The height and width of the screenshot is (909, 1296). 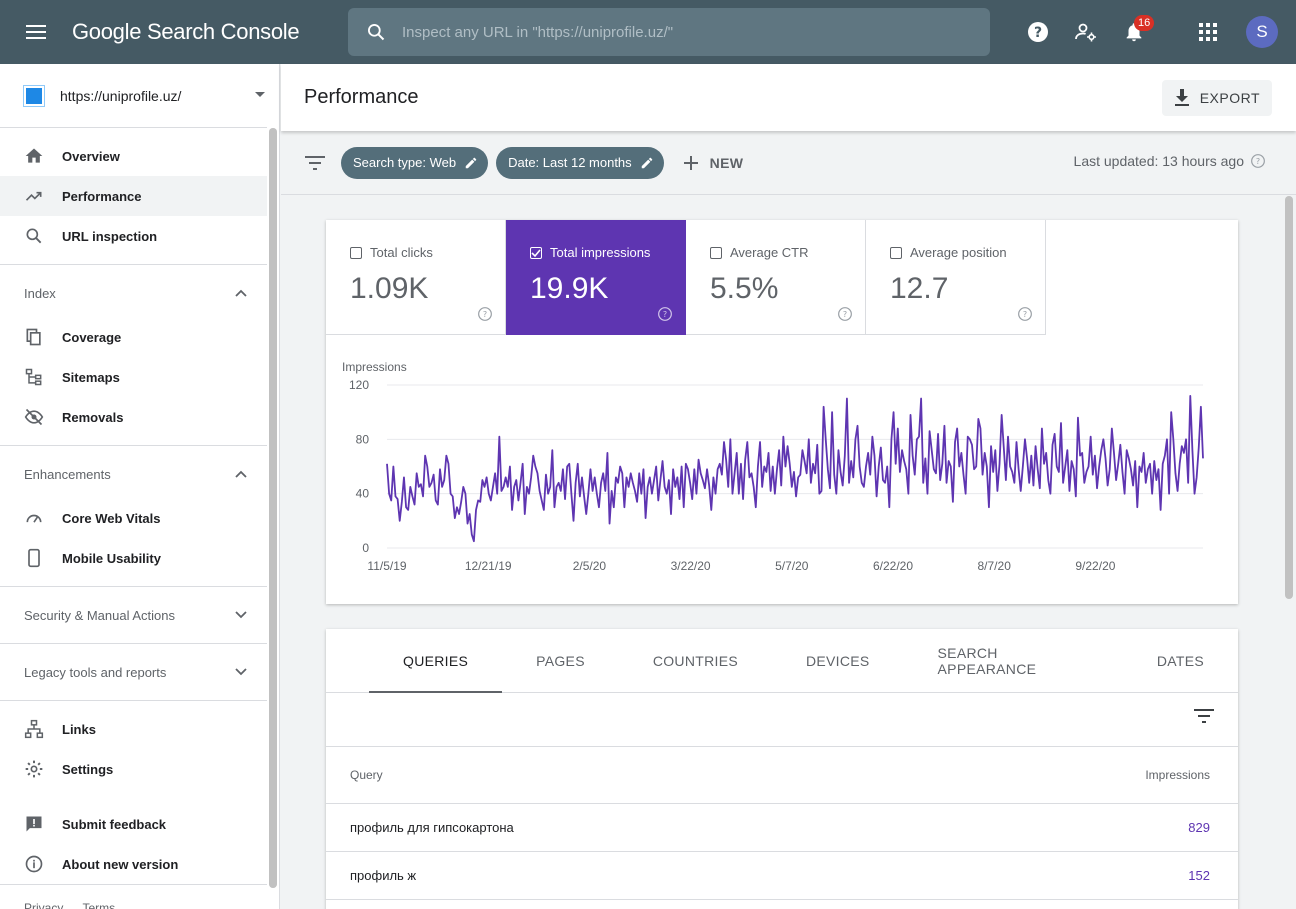 I want to click on download-icon, so click(x=1181, y=97).